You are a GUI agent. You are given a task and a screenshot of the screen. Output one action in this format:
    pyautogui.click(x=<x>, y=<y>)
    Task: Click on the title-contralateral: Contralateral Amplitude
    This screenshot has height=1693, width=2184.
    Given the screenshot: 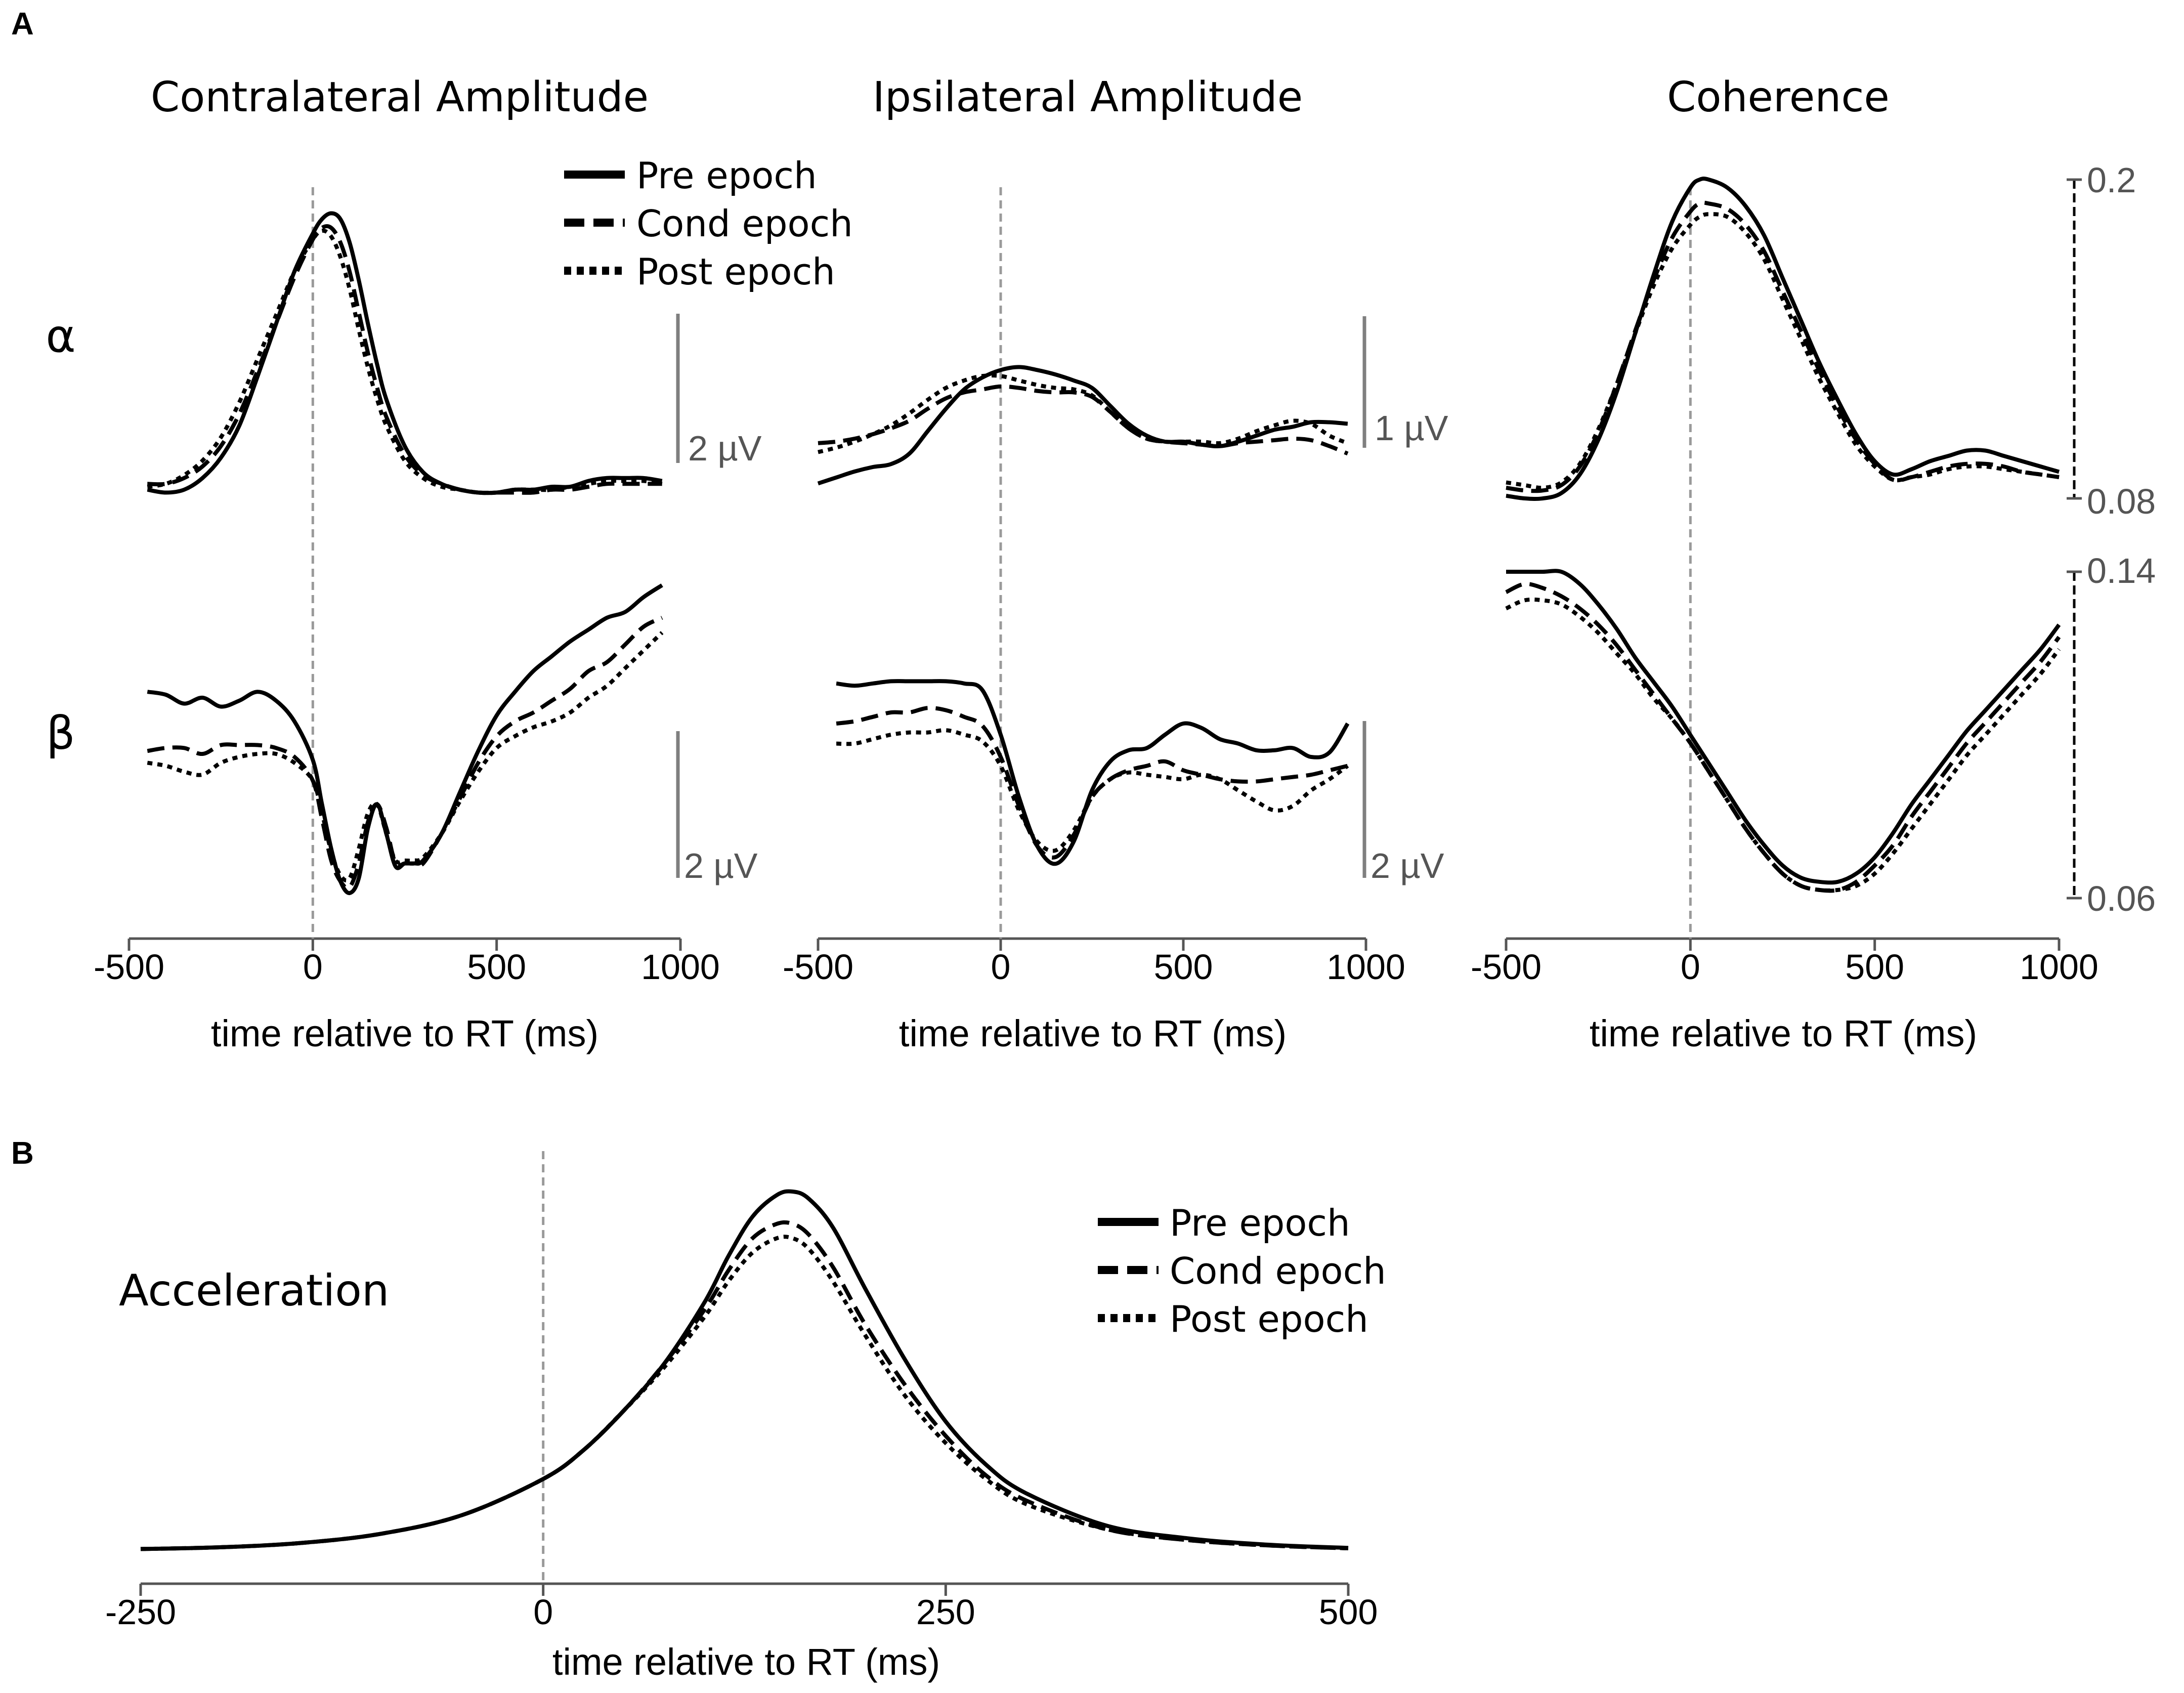 What is the action you would take?
    pyautogui.click(x=400, y=97)
    